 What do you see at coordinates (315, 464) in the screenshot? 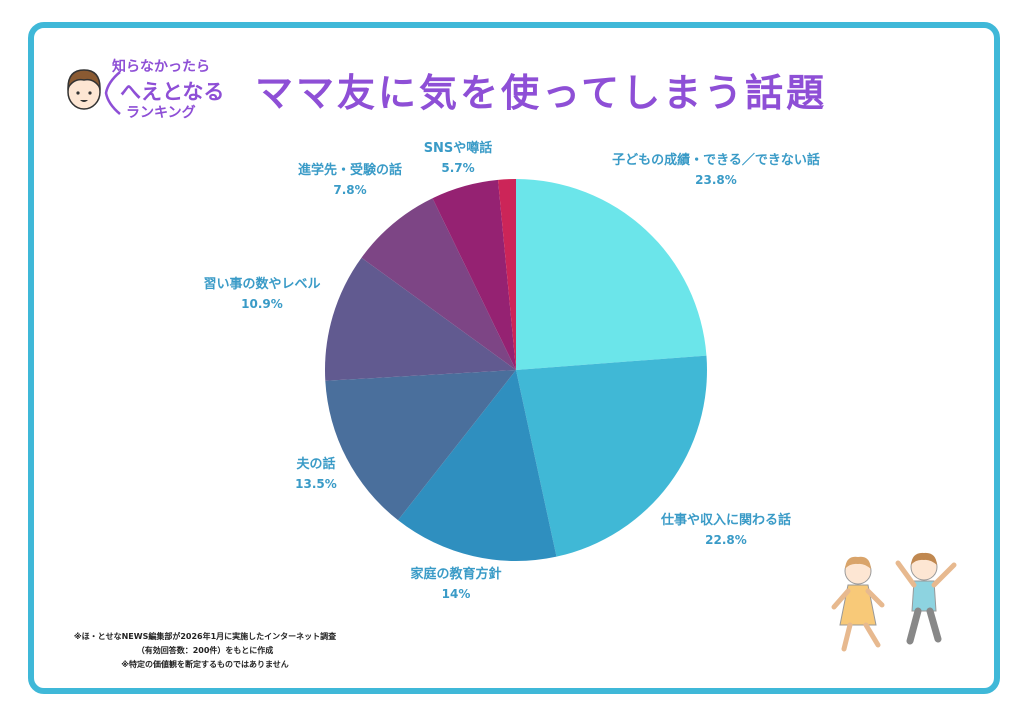
I see `slice-label-4: 夫の話` at bounding box center [315, 464].